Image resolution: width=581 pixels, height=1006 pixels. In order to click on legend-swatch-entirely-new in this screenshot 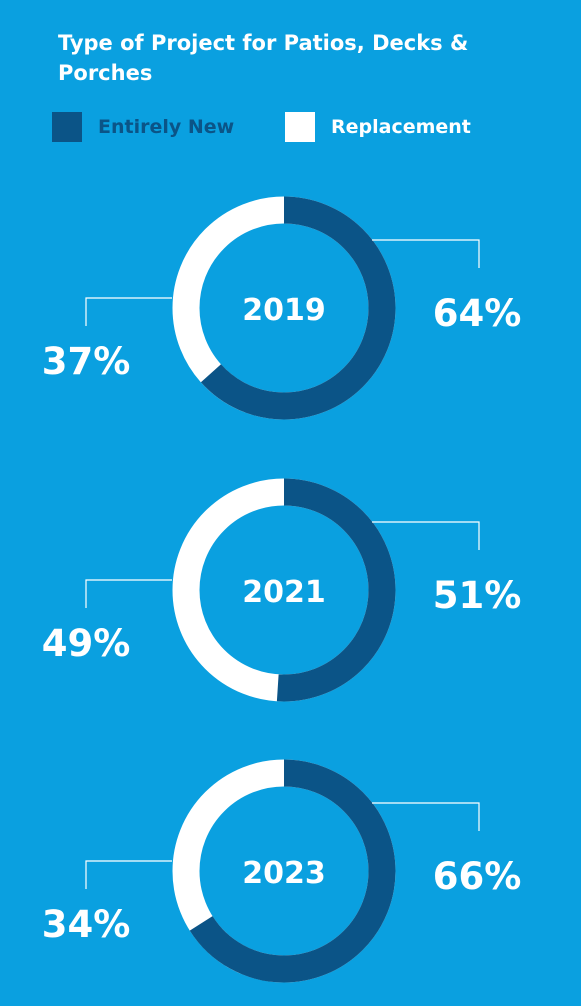, I will do `click(67, 127)`.